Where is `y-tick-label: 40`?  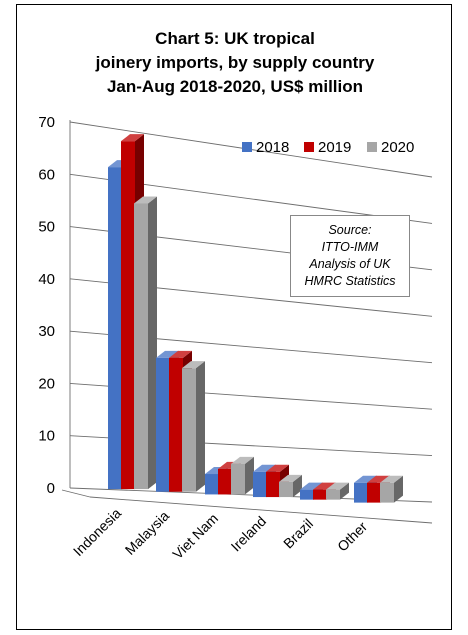 y-tick-label: 40 is located at coordinates (46, 279).